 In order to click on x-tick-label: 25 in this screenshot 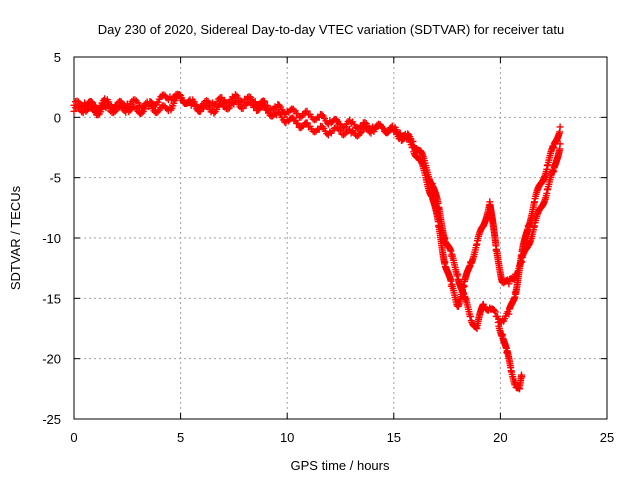, I will do `click(607, 437)`.